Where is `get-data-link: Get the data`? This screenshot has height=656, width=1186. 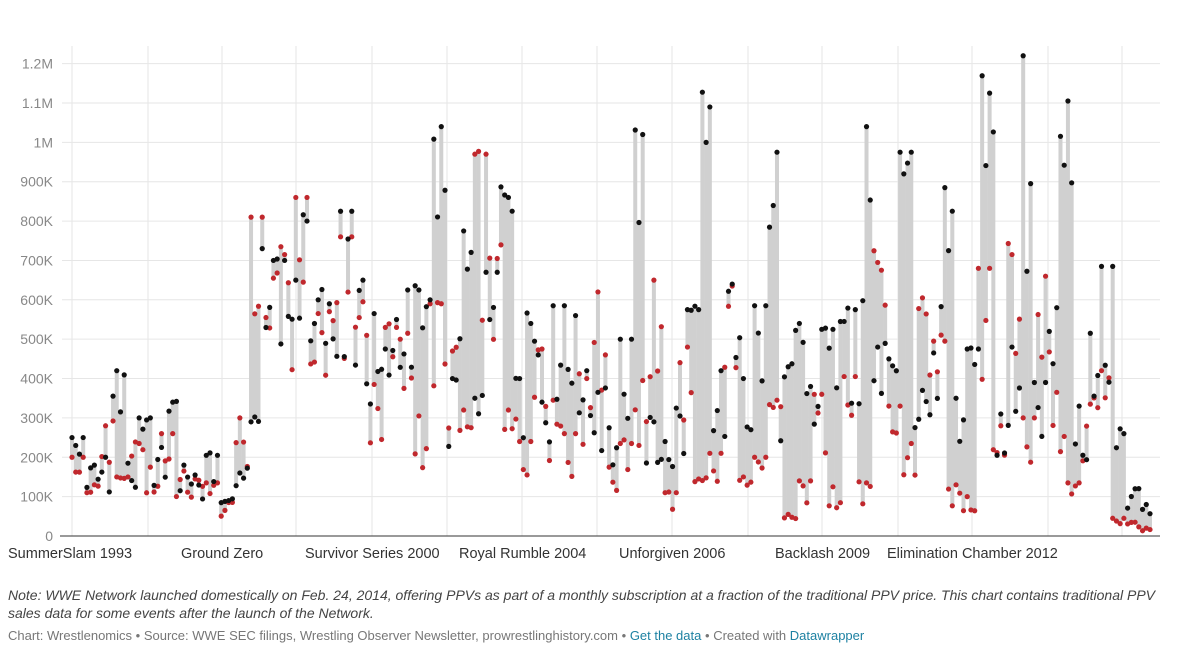 get-data-link: Get the data is located at coordinates (665, 635).